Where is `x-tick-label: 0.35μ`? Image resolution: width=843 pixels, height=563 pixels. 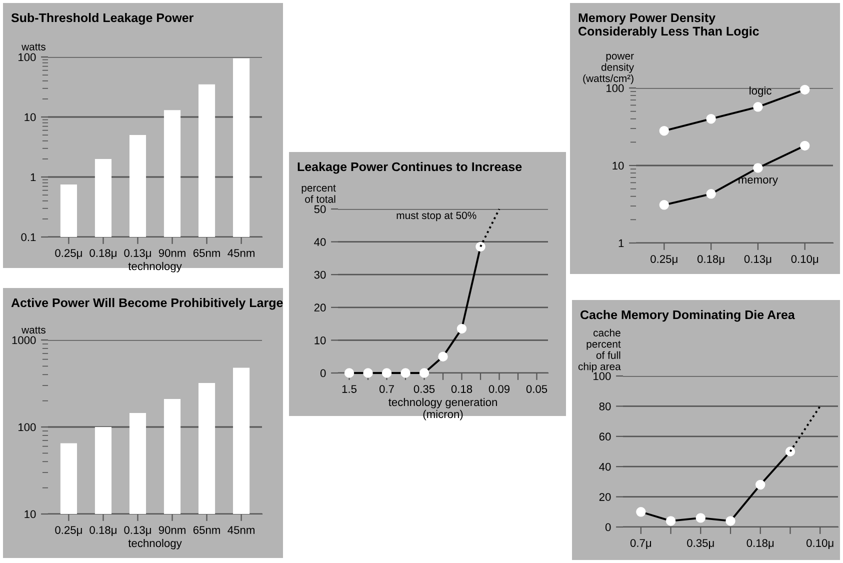 x-tick-label: 0.35μ is located at coordinates (700, 544).